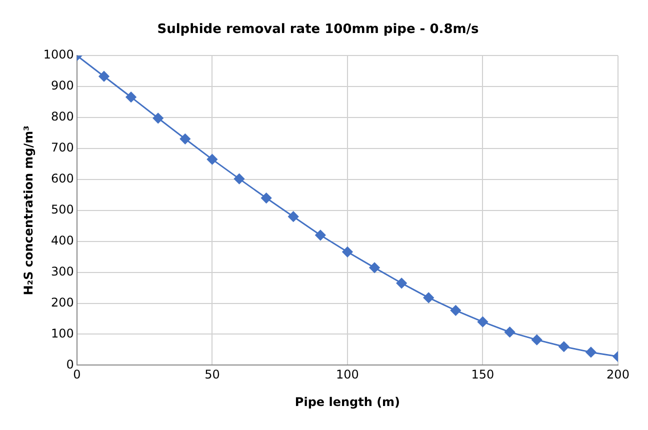 This screenshot has height=430, width=648. What do you see at coordinates (28, 211) in the screenshot?
I see `y-axis-title: H₂S concentration mg/m³` at bounding box center [28, 211].